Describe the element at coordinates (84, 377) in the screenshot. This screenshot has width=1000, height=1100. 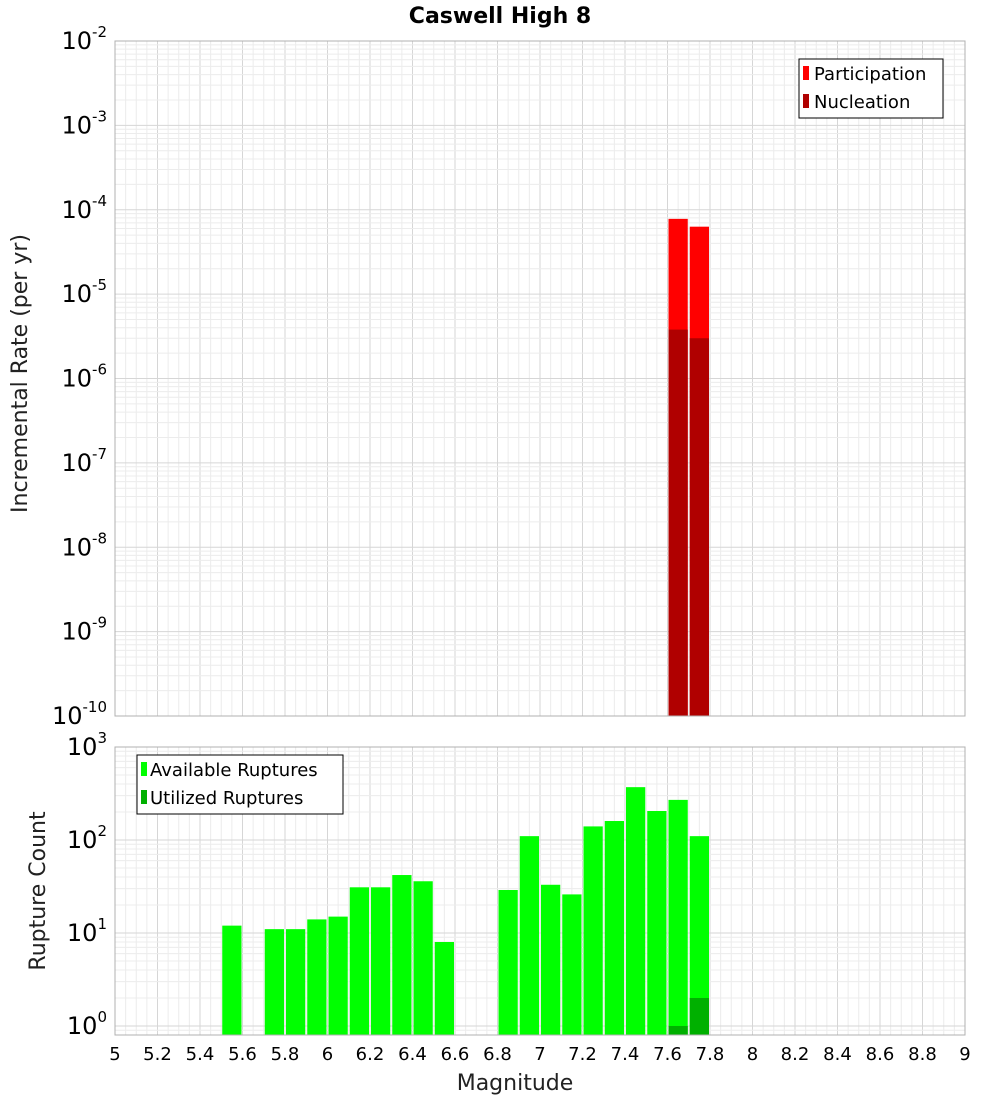
I see `top-y-tick-label: 10⁻⁶` at that location.